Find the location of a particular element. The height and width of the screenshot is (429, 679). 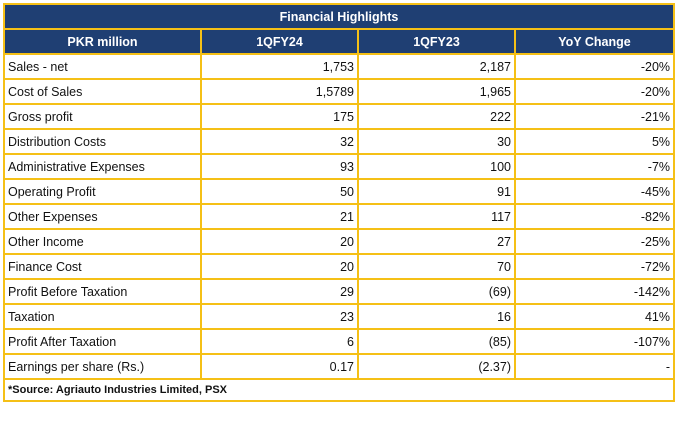

table-row: Profit Before Taxation 29 (69) -142% is located at coordinates (339, 291).